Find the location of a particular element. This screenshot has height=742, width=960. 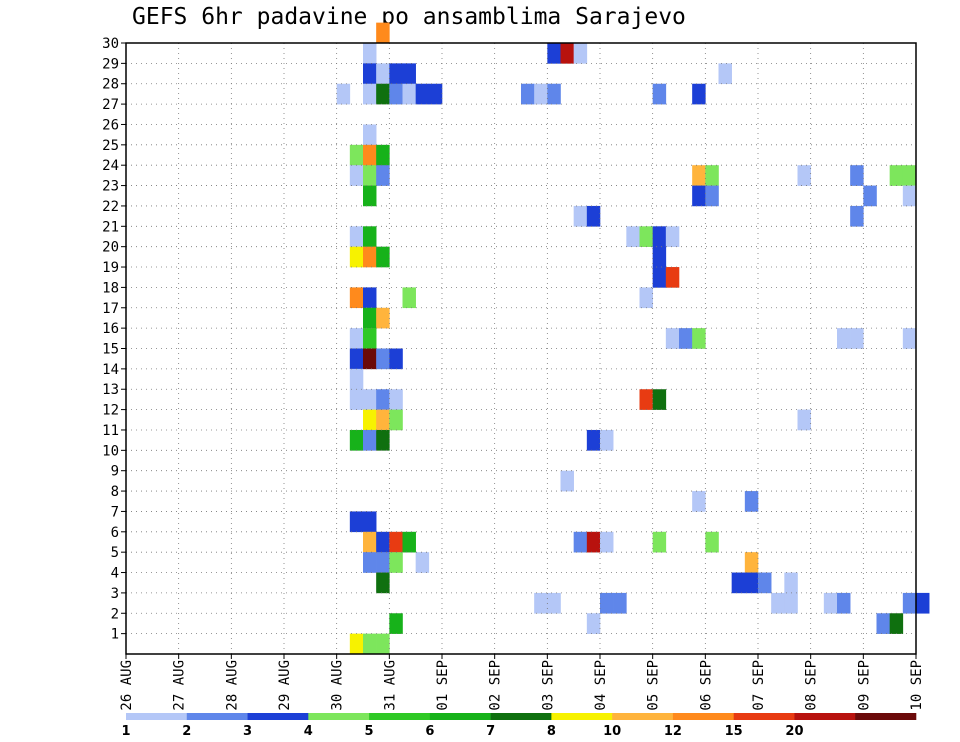

y-tick-label: 14 is located at coordinates (110, 370).